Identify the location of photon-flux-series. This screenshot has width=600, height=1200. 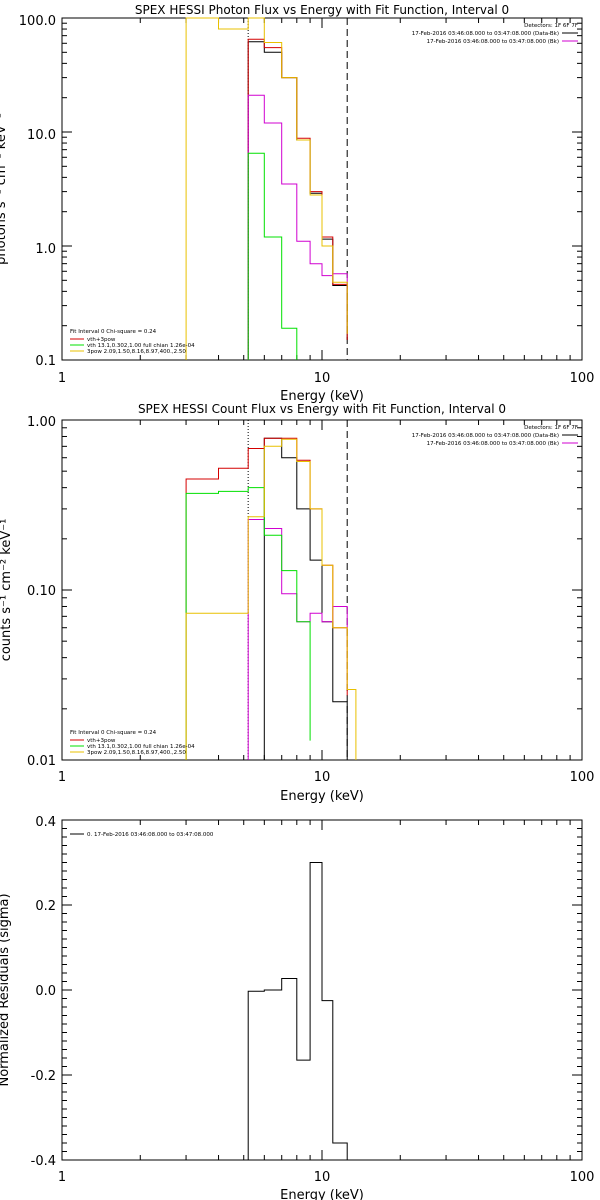
(266, 188).